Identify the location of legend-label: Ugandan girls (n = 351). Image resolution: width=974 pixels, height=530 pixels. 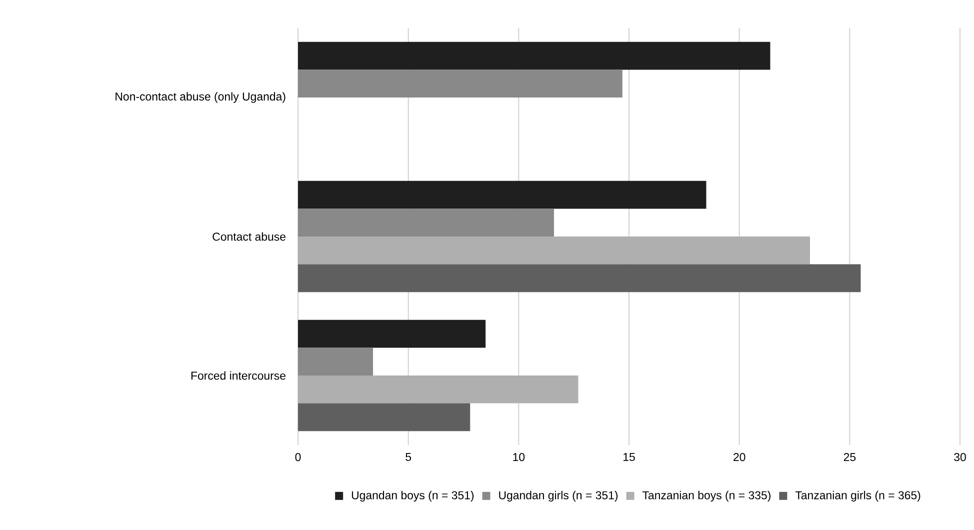
(558, 496).